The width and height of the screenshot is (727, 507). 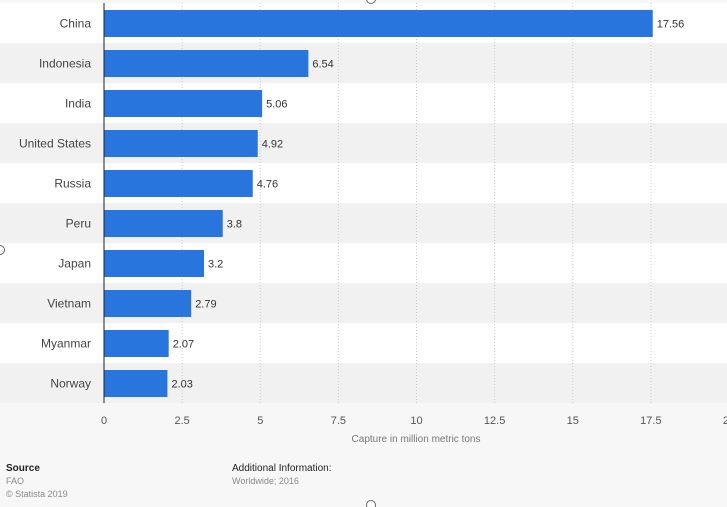 I want to click on bar-value-label: 3.2, so click(x=215, y=265).